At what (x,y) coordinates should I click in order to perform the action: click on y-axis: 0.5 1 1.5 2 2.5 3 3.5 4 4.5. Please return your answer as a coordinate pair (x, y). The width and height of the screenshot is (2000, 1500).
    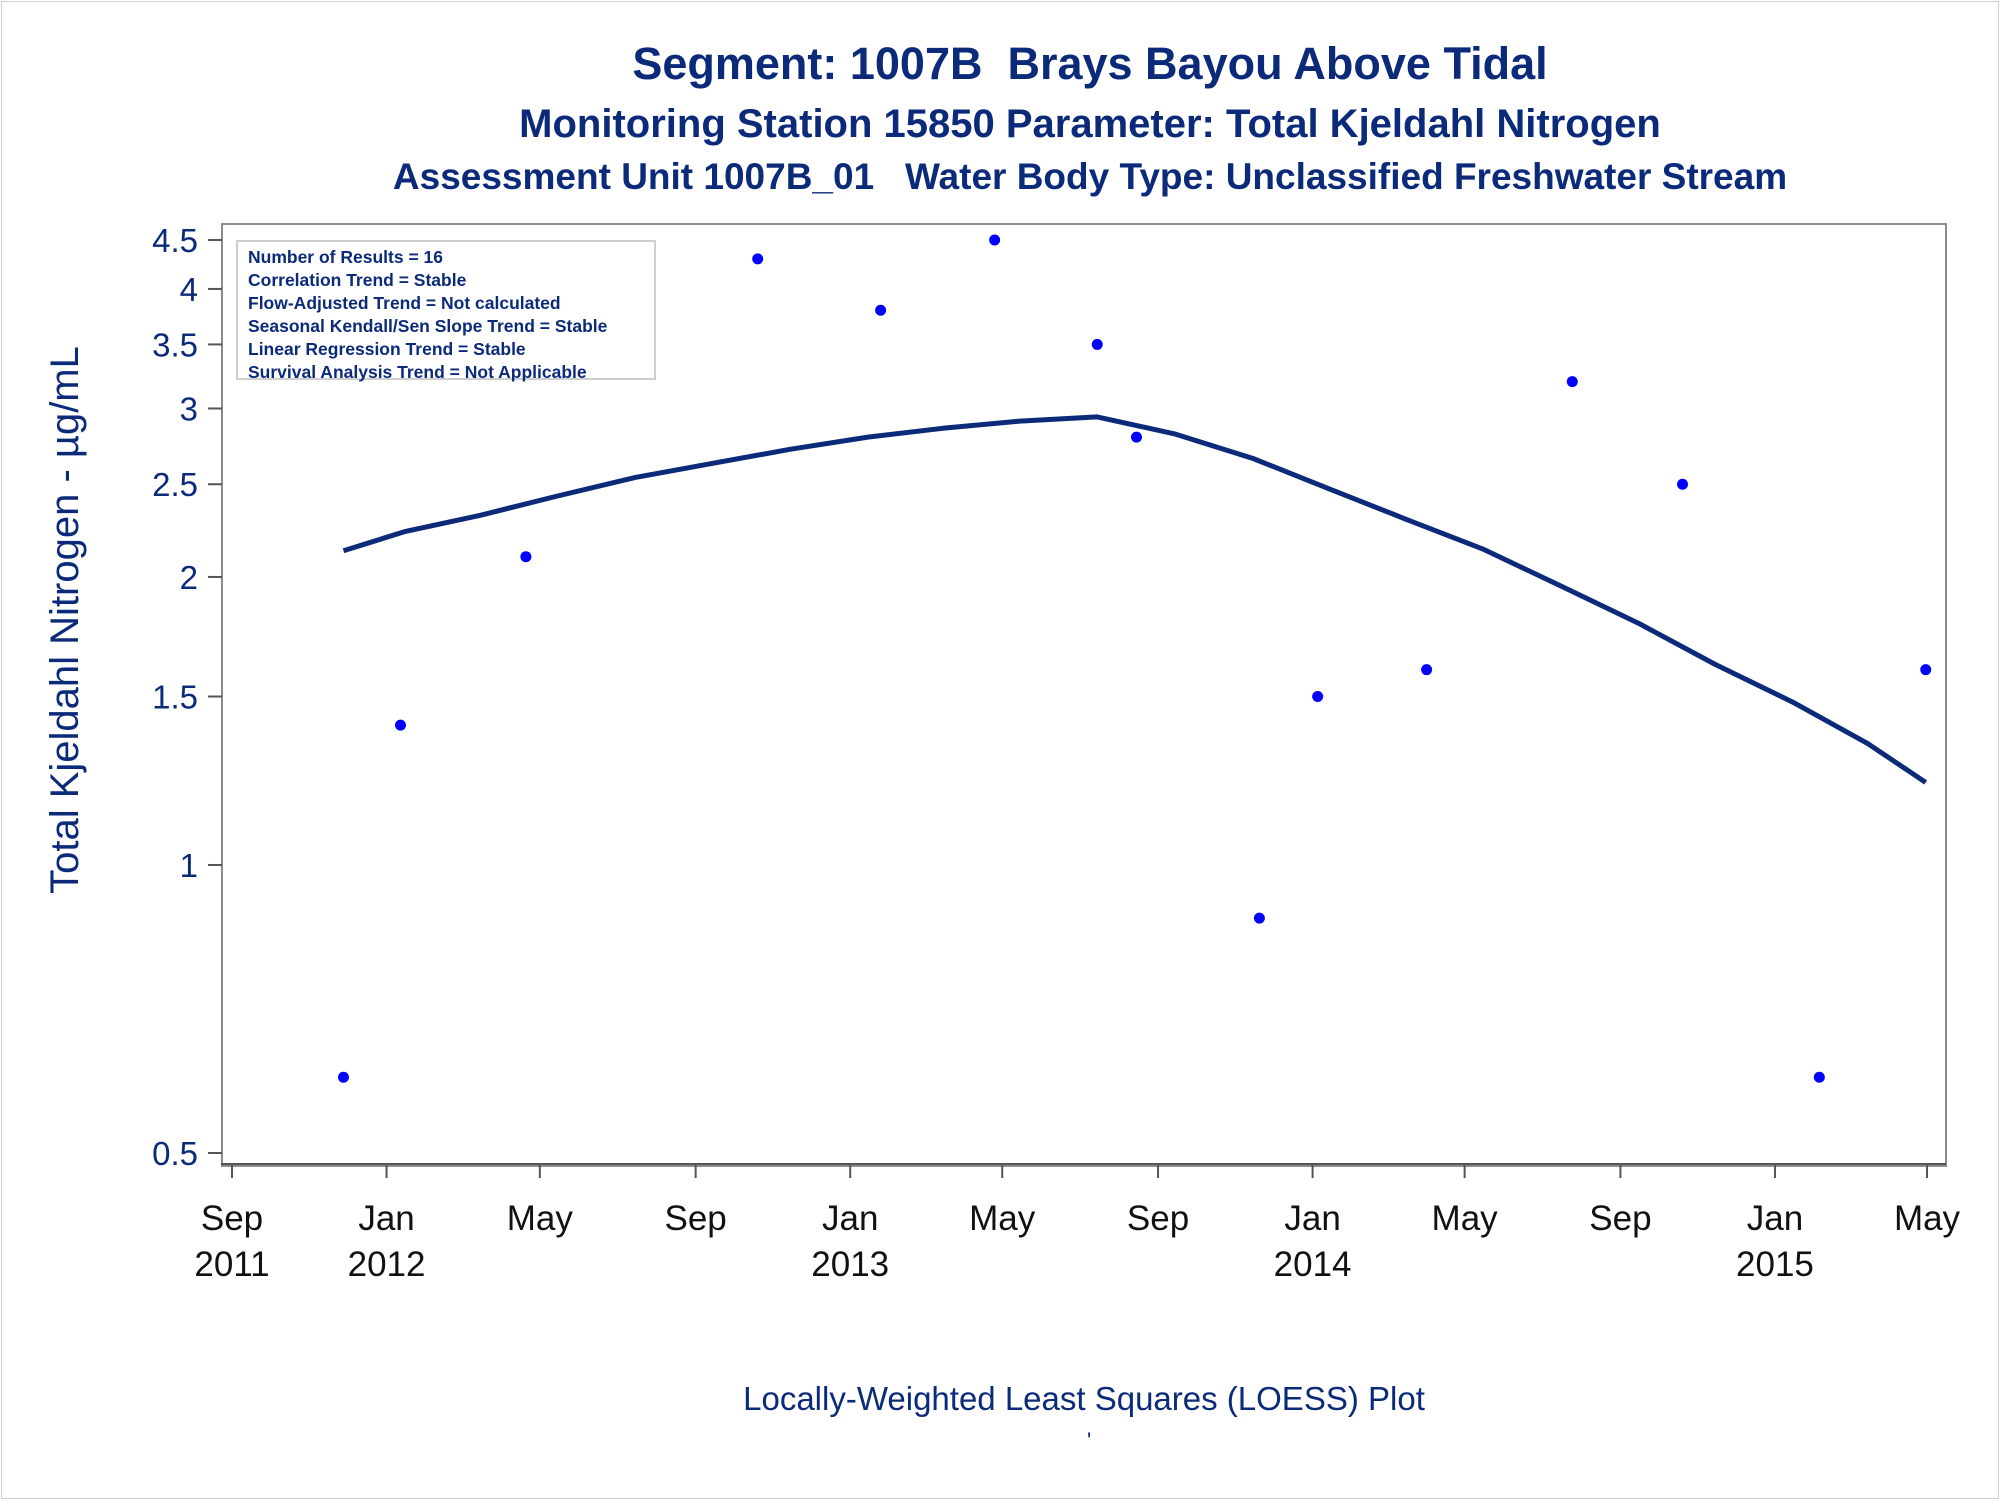
    Looking at the image, I should click on (187, 697).